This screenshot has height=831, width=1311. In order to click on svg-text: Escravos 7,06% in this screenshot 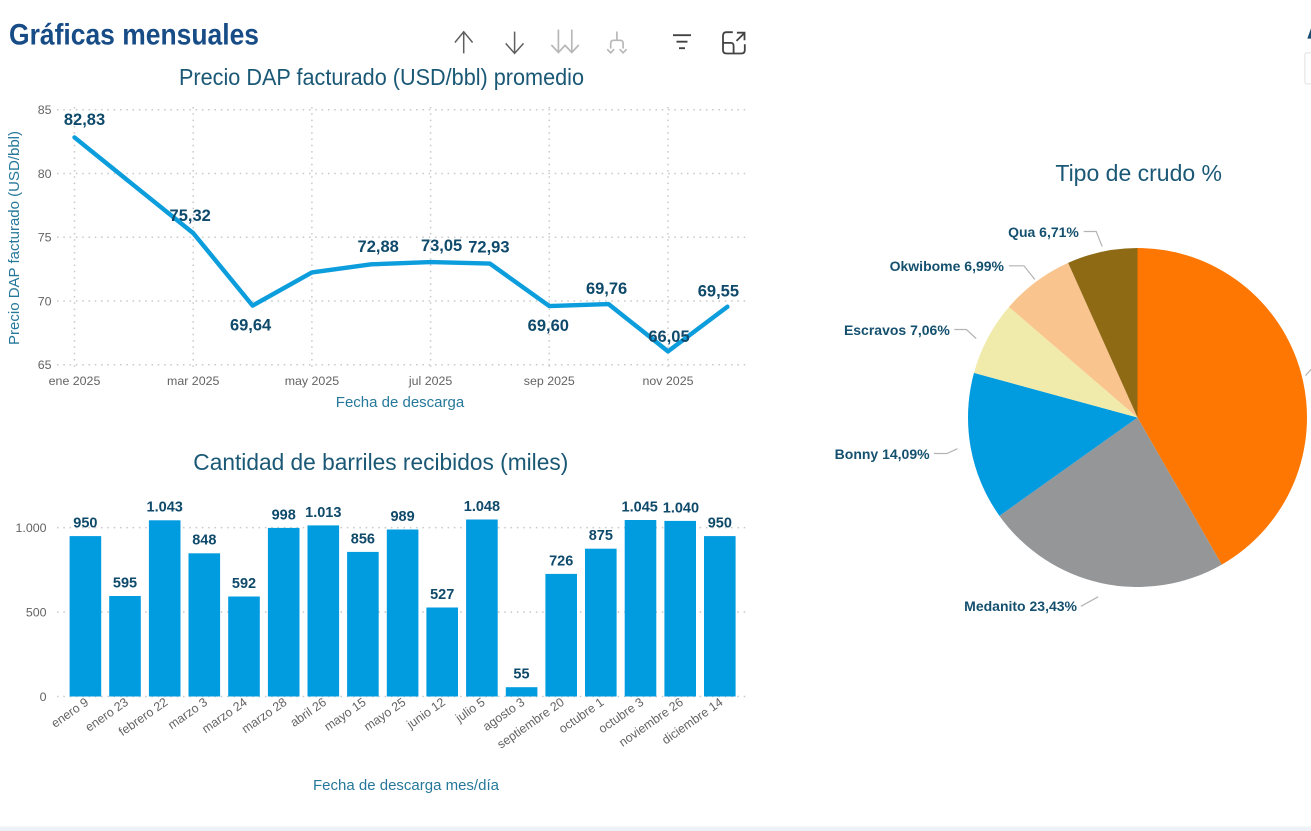, I will do `click(897, 330)`.